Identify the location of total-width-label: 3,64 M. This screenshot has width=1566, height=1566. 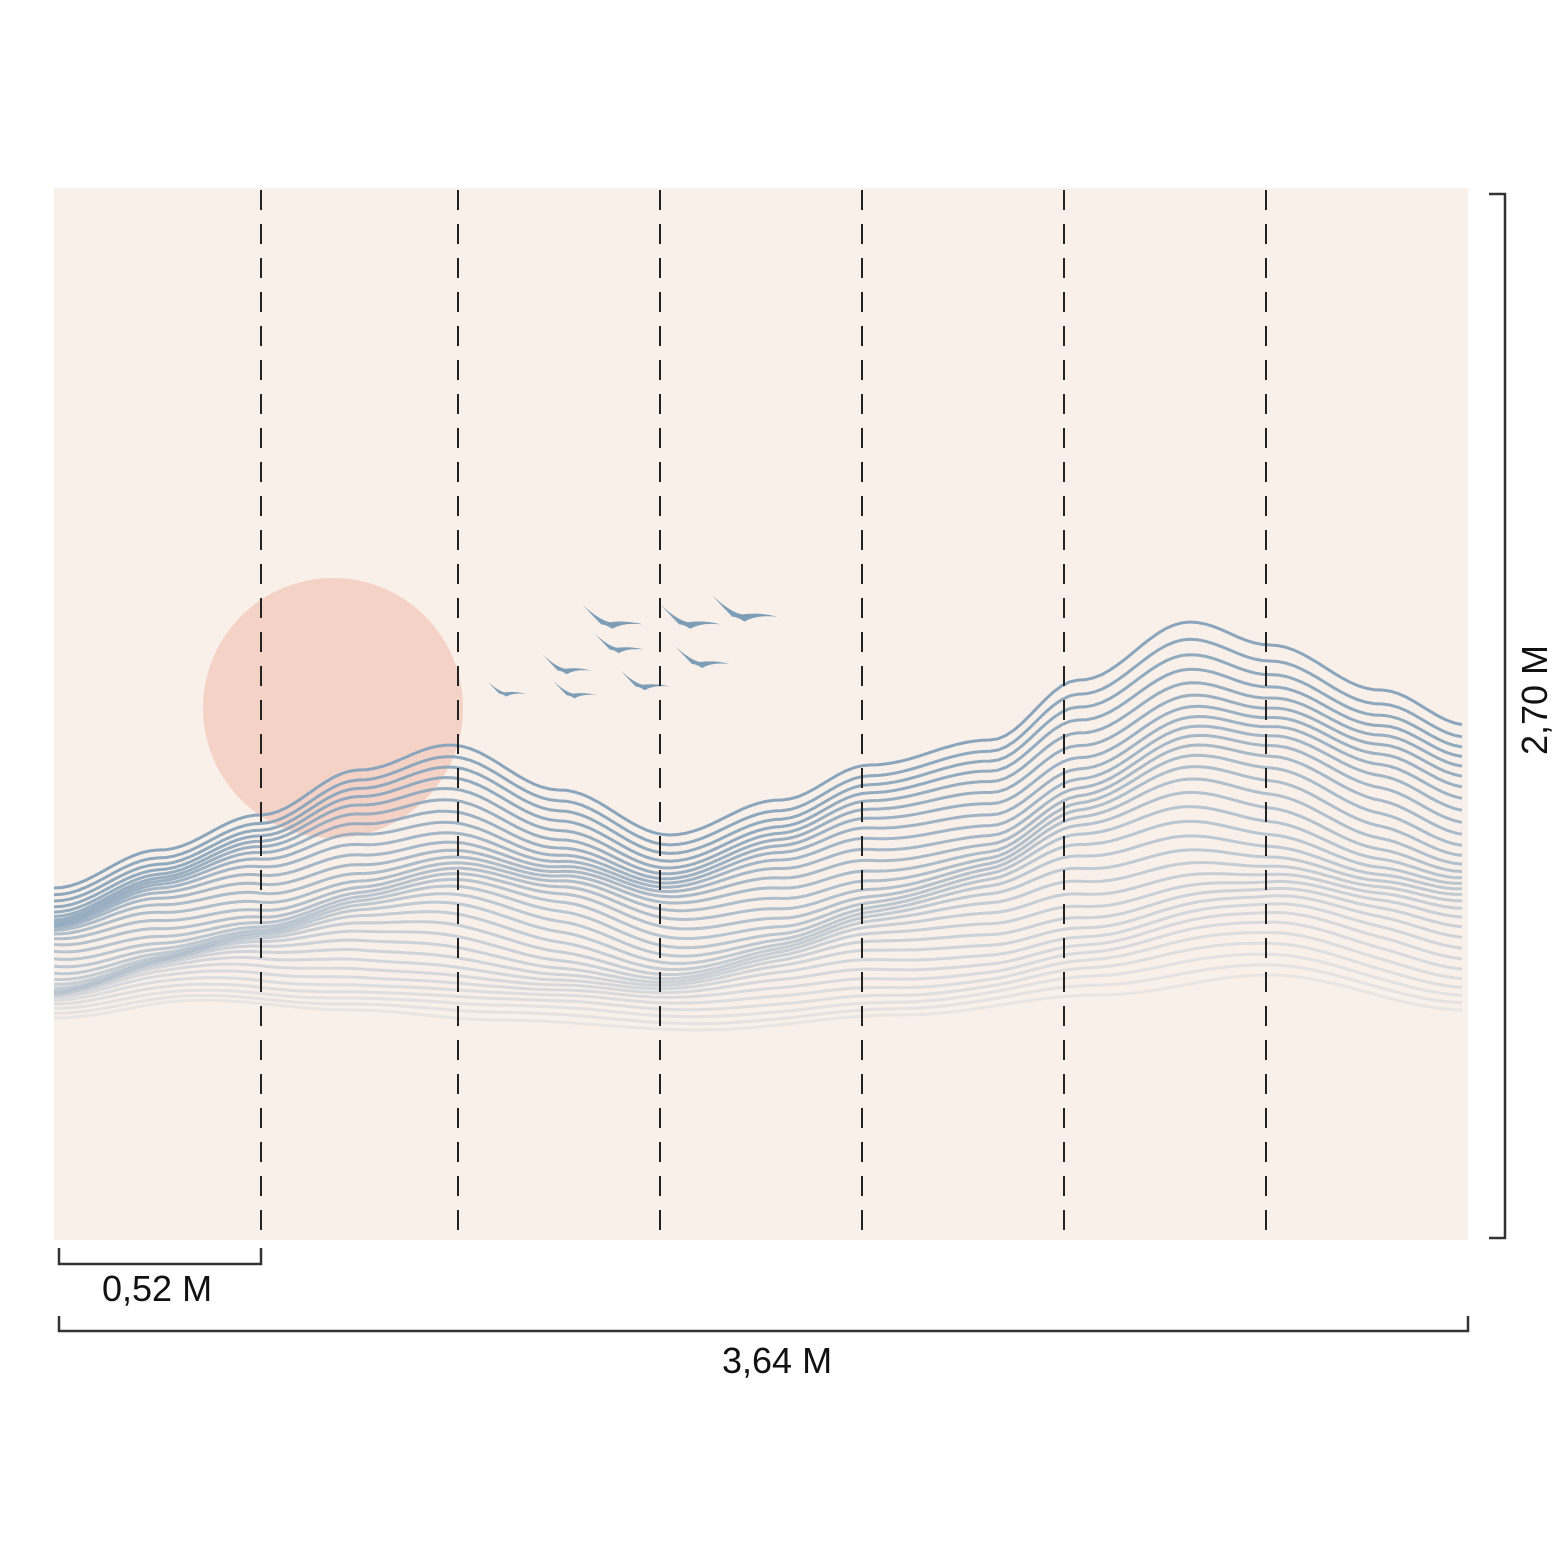
(777, 1360).